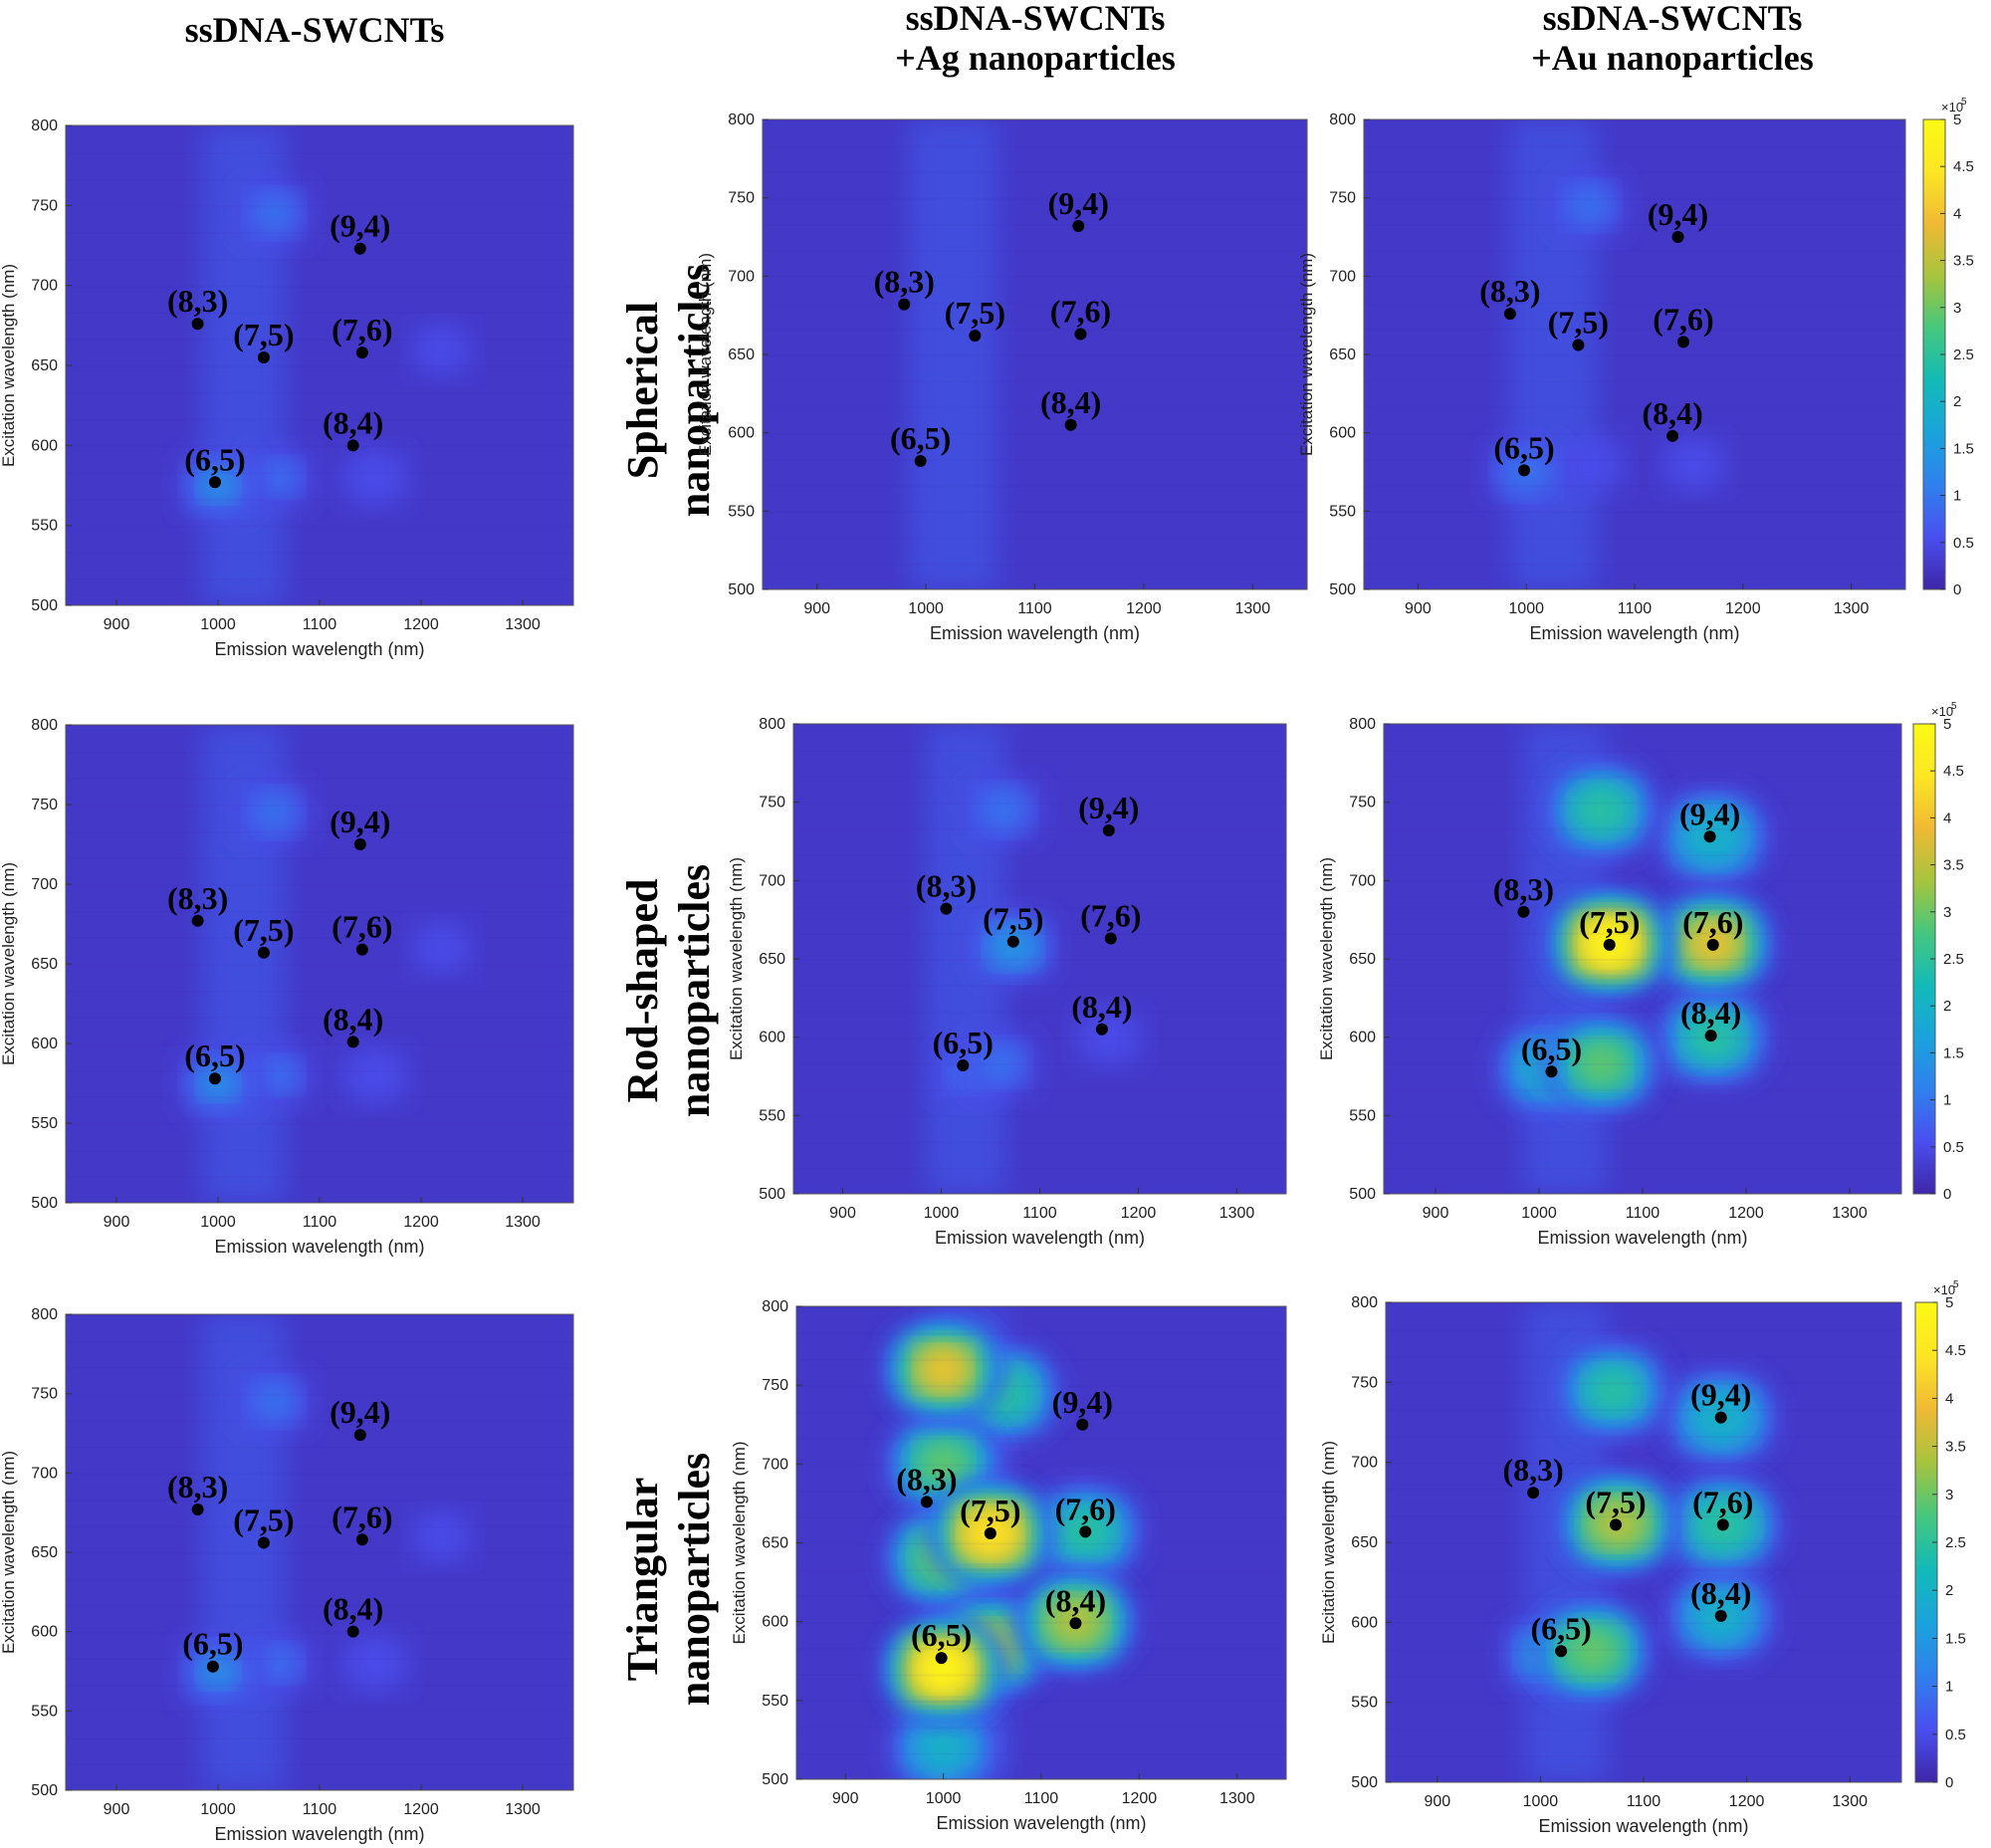 The height and width of the screenshot is (1848, 1991). I want to click on chirality-label: (7,5), so click(263, 334).